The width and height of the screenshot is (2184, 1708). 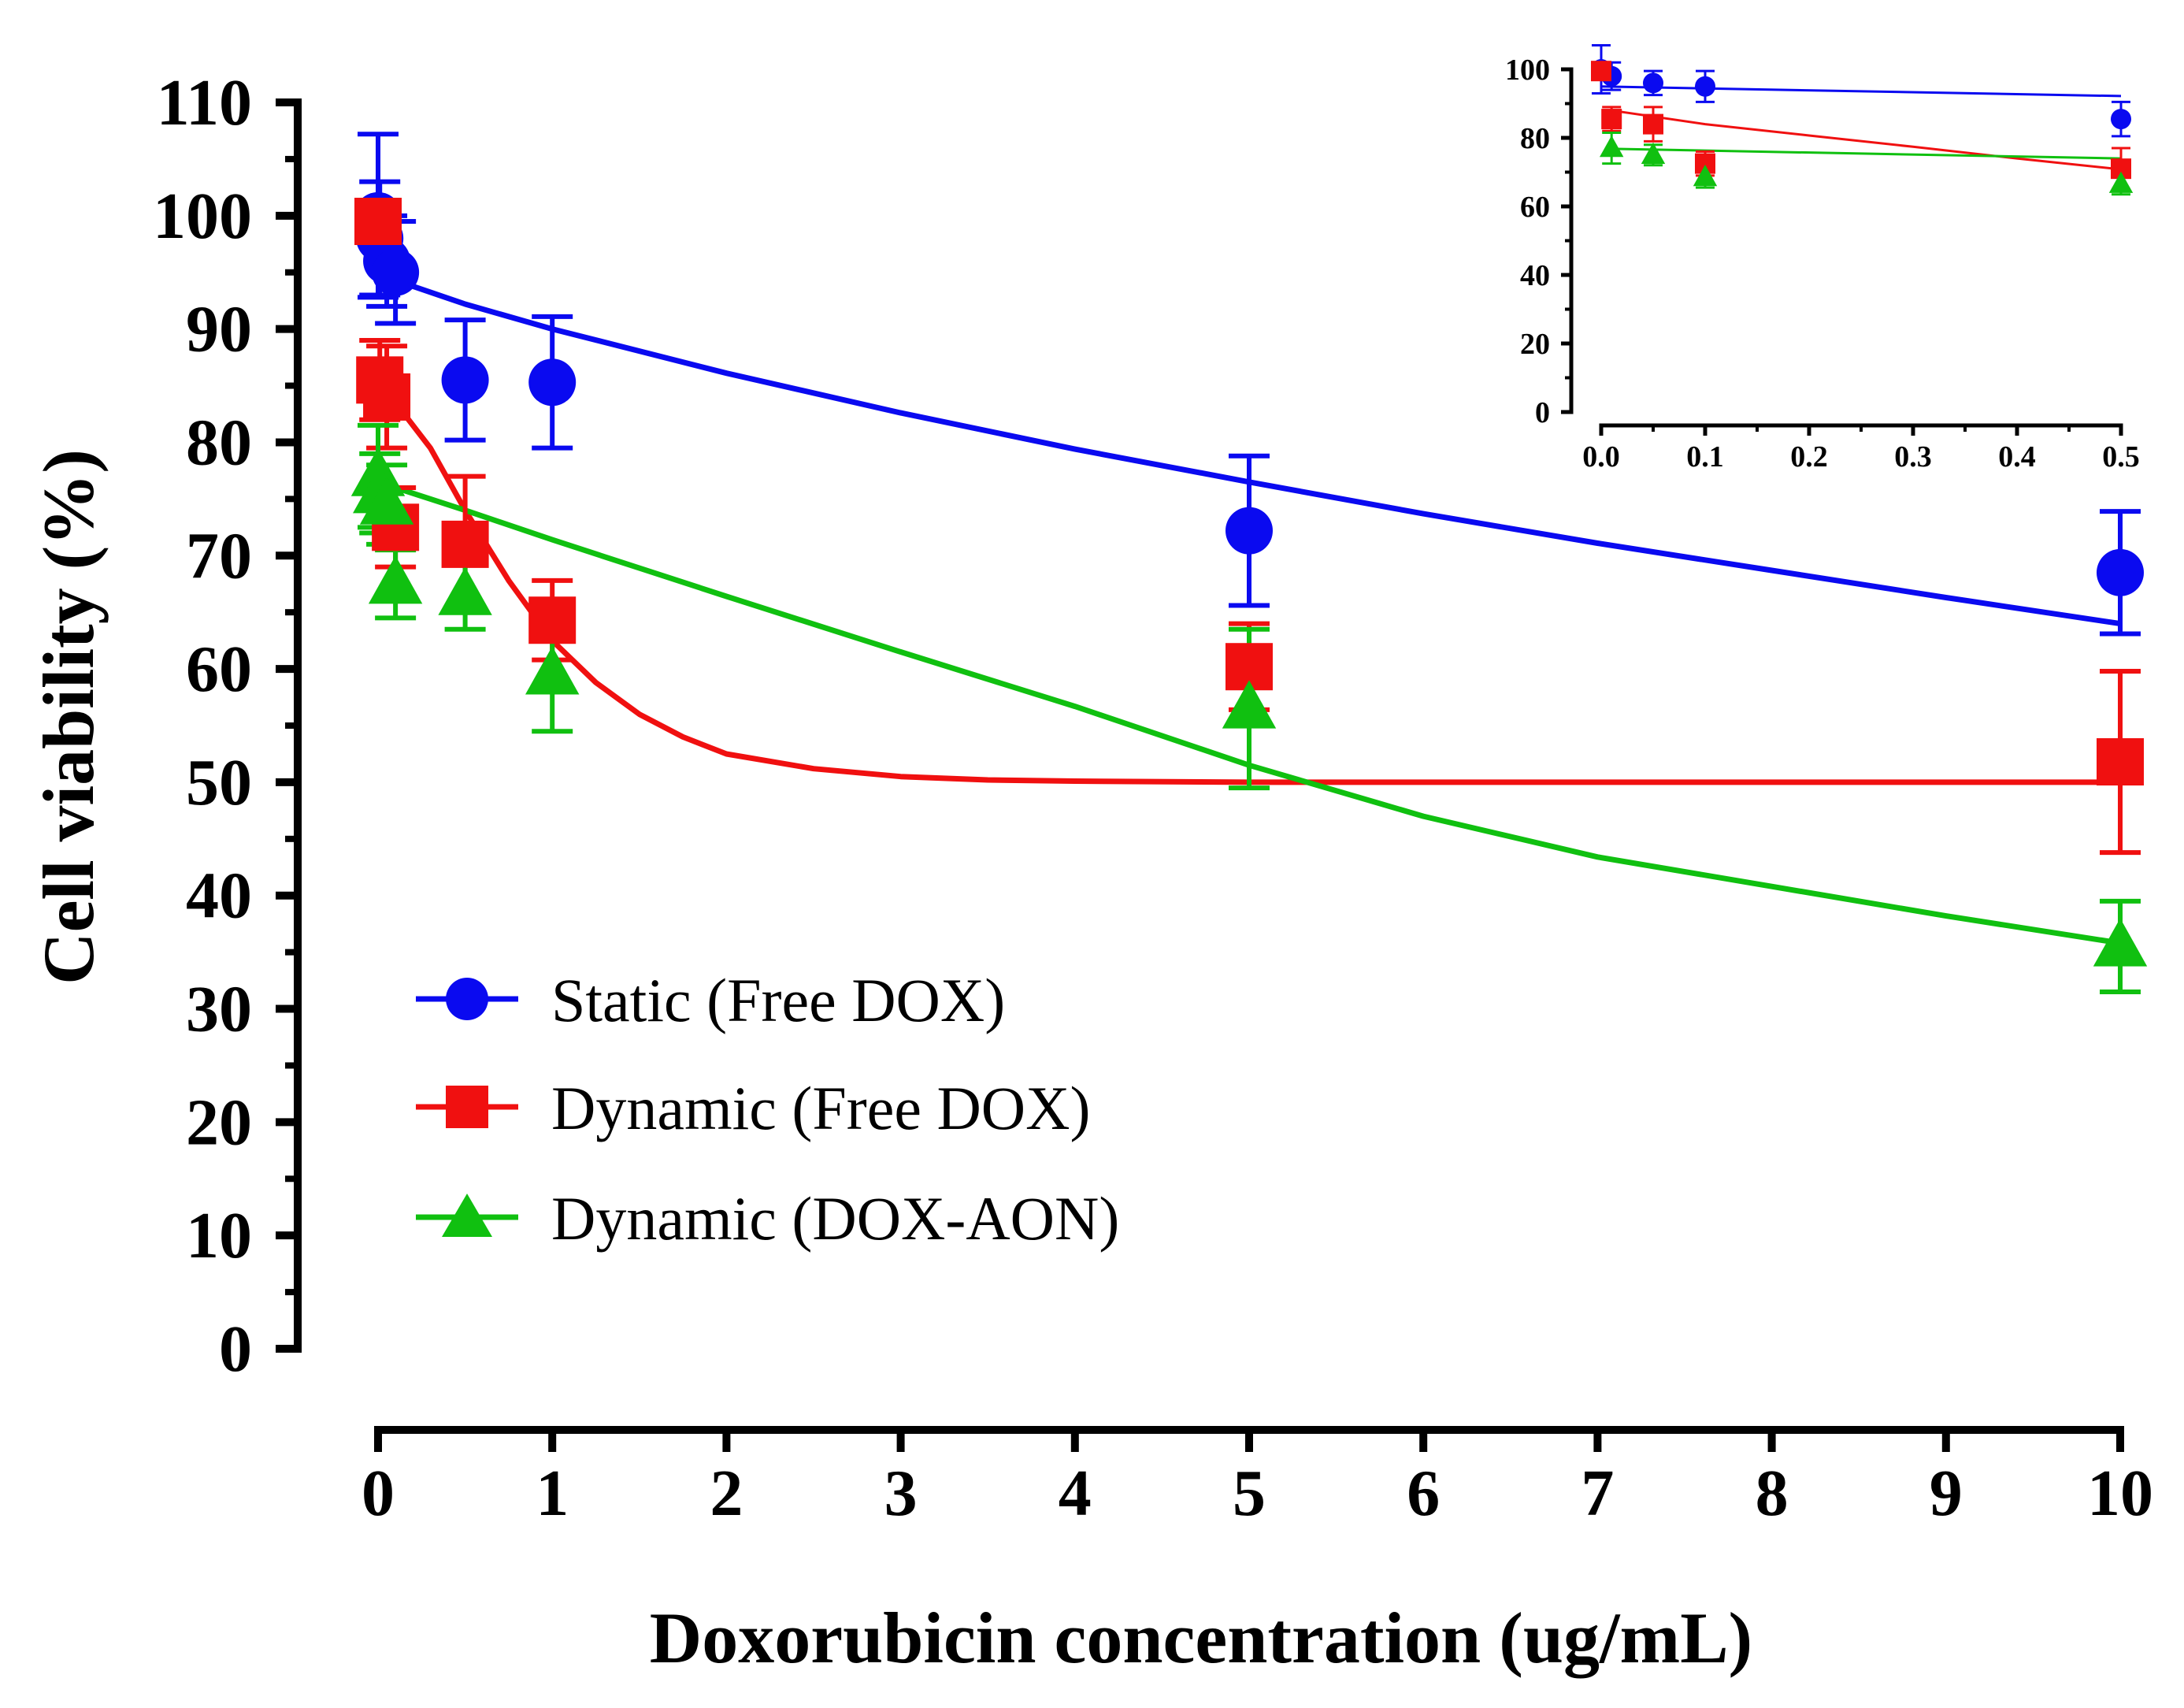 I want to click on inset-x-tick-label: 0.0, so click(x=1601, y=457).